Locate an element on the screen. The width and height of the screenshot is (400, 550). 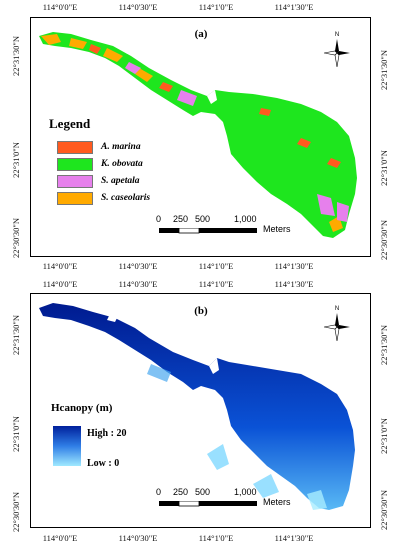
panel-label: (a) is located at coordinates (201, 34).